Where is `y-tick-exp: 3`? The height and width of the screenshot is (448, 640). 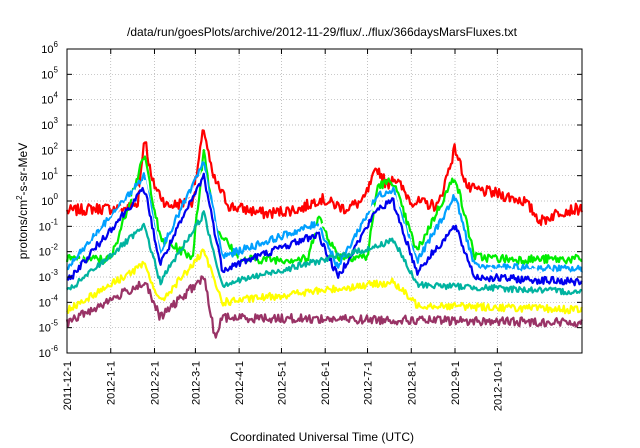 y-tick-exp: 3 is located at coordinates (56, 120).